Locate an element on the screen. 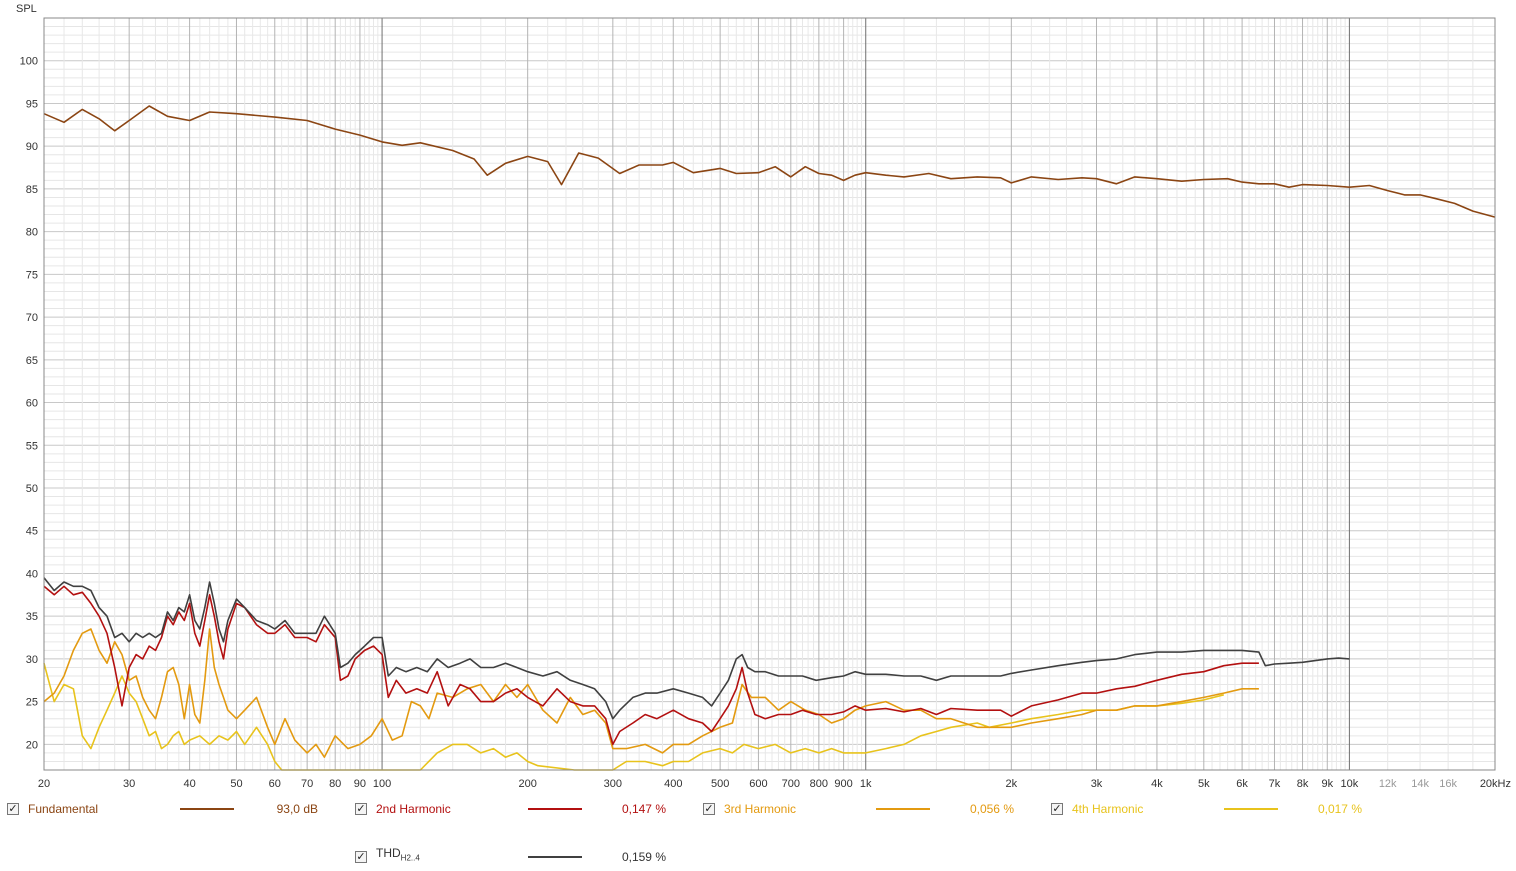  x-tick-label: 80 is located at coordinates (335, 784).